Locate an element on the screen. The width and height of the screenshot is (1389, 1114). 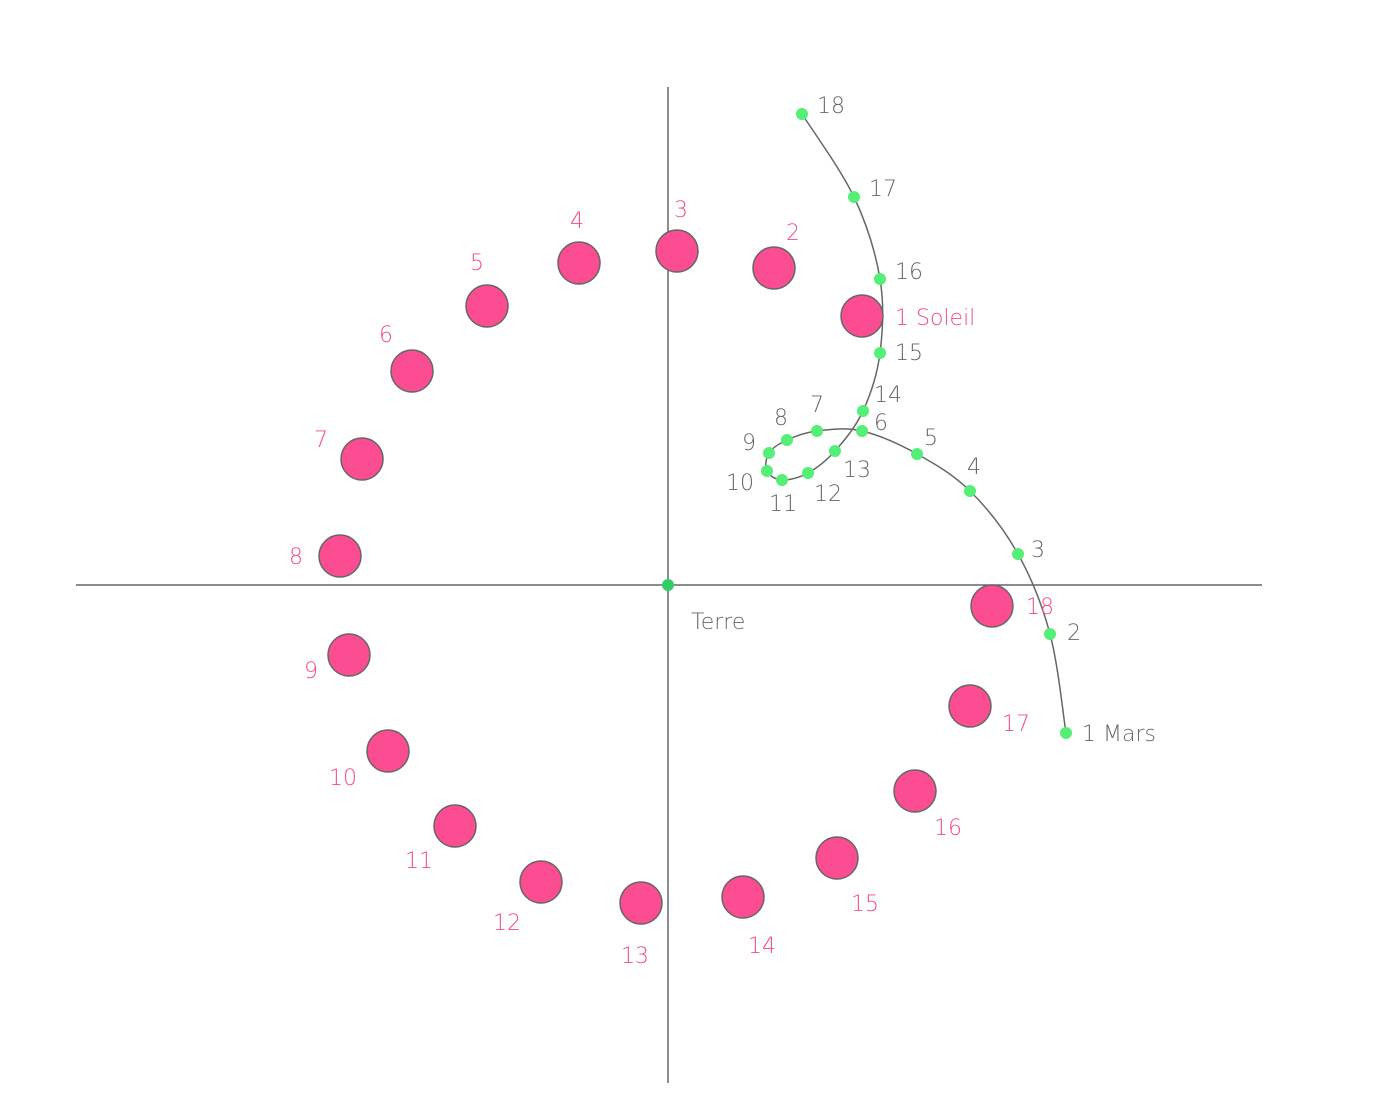
sun-label: 1 Soleil is located at coordinates (935, 318).